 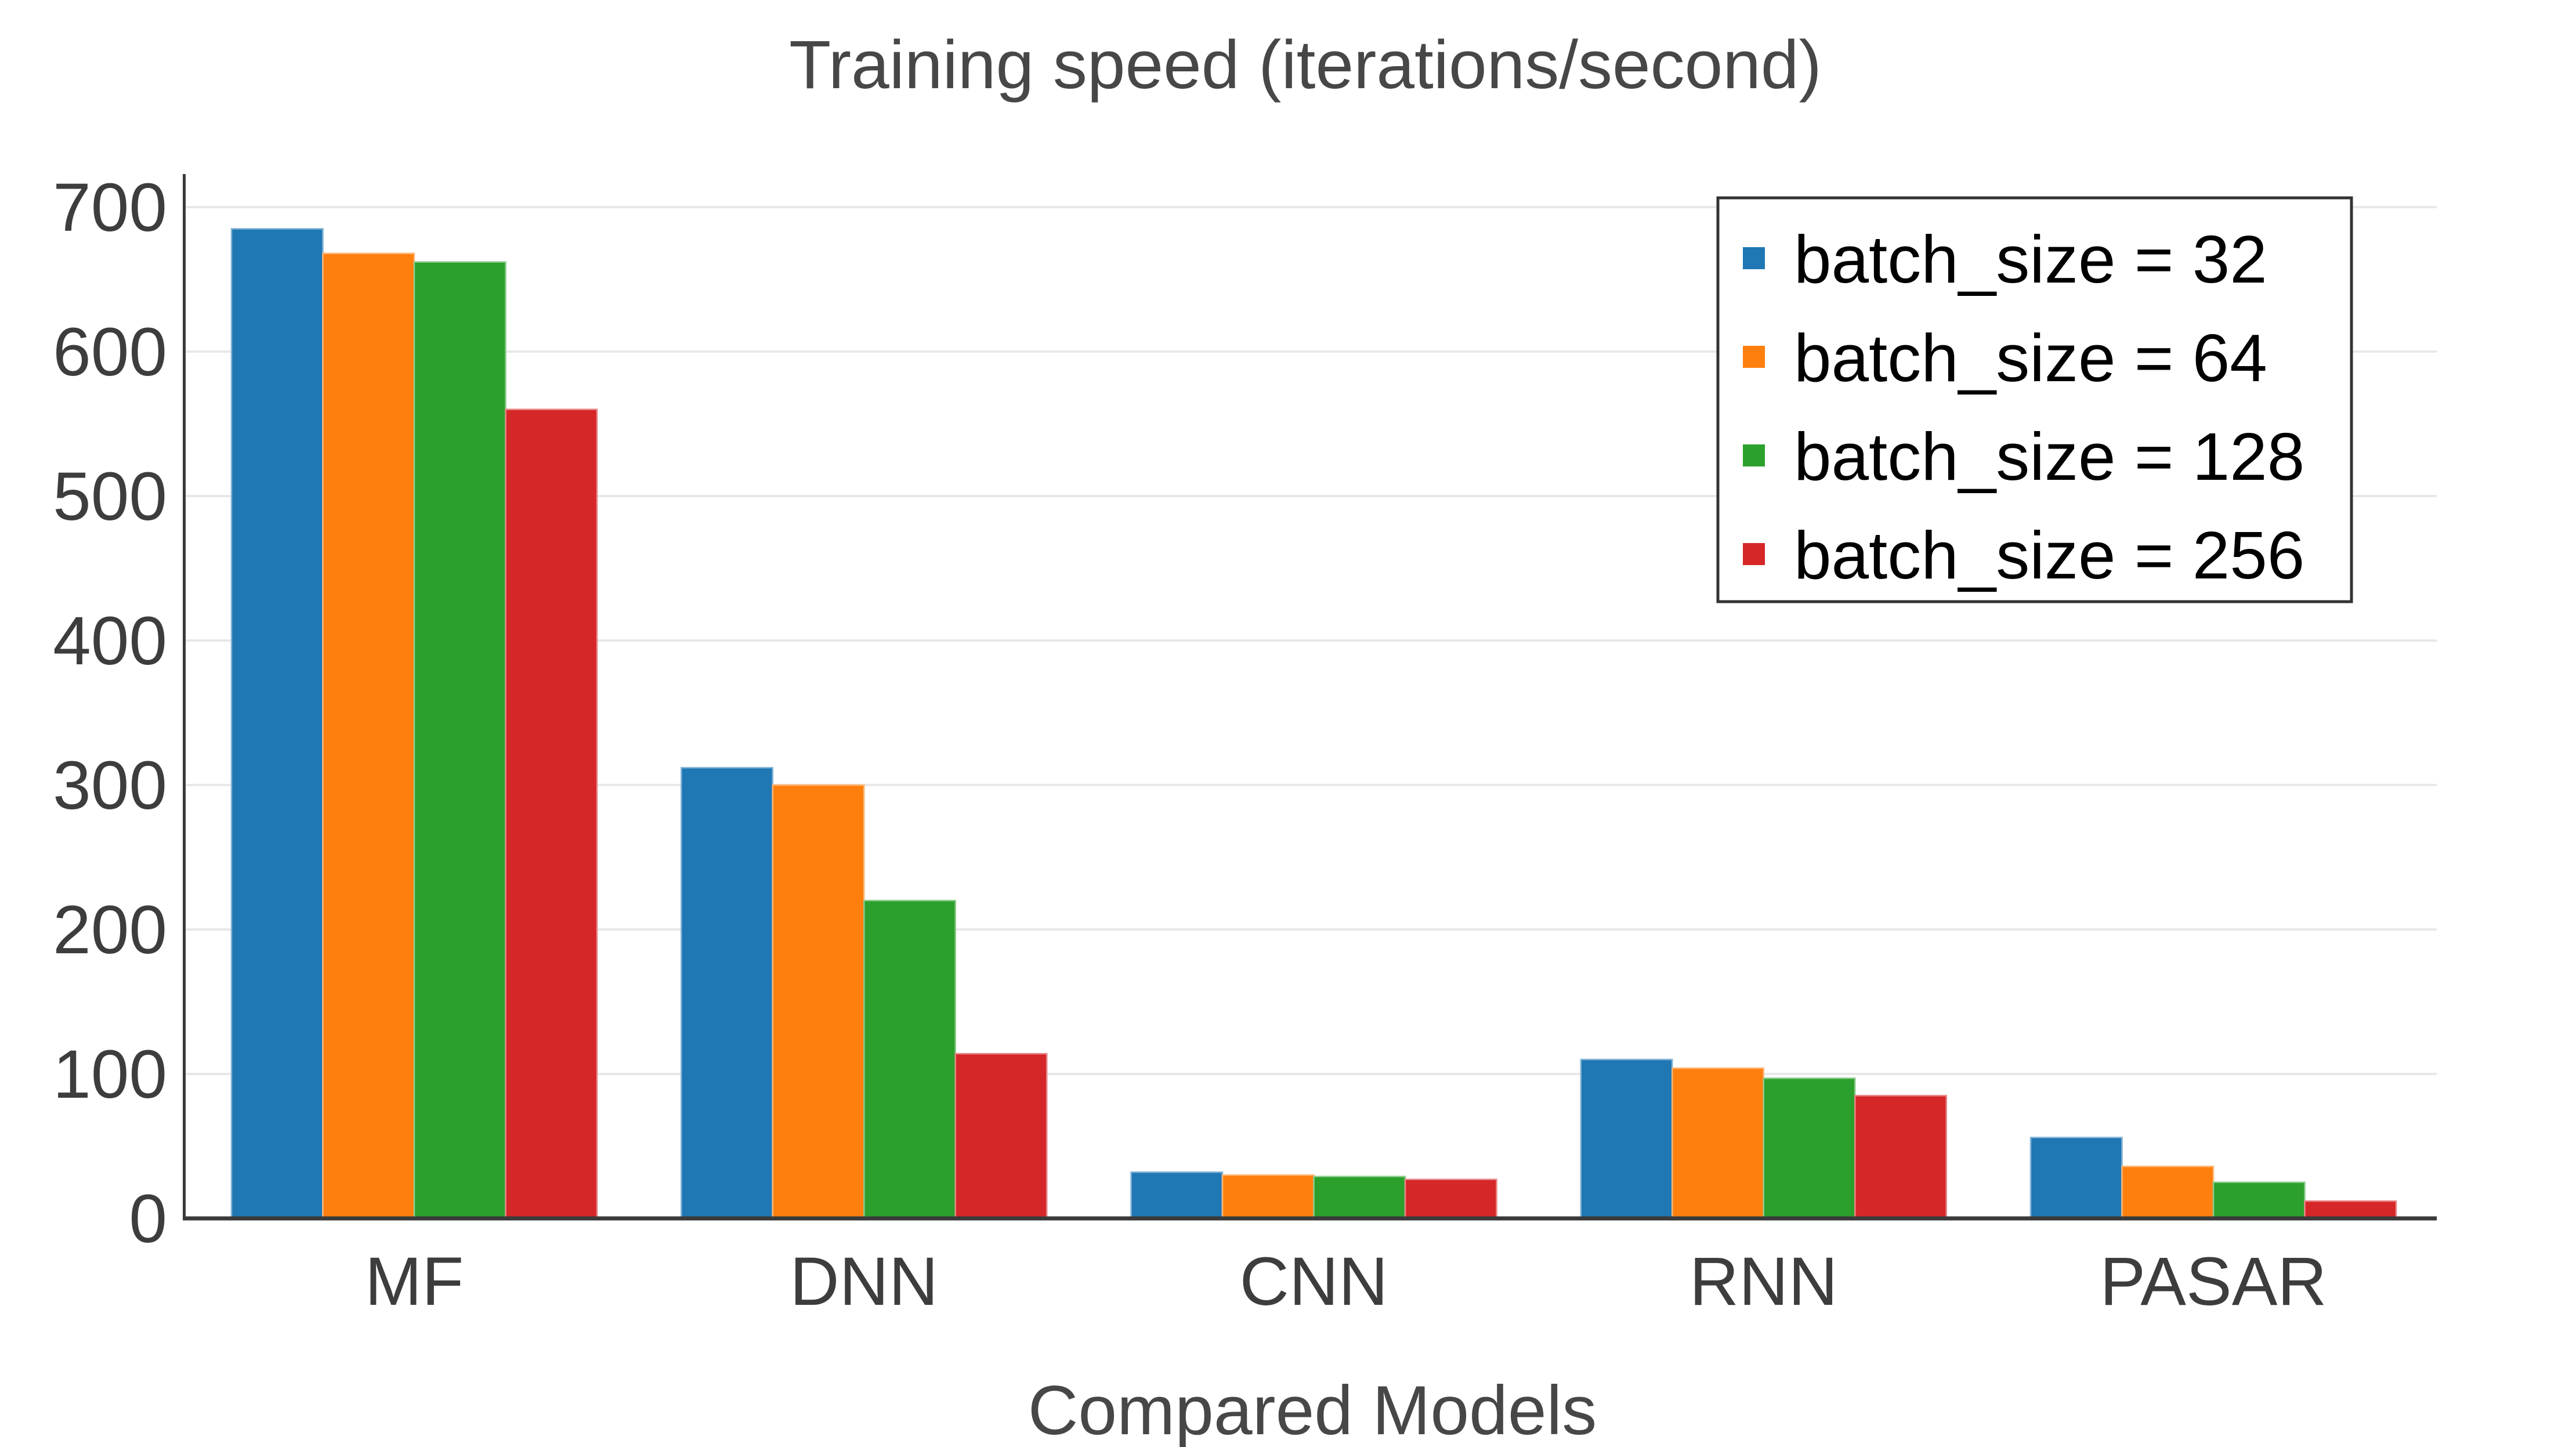 I want to click on bar-group-rnn, so click(x=1763, y=1139).